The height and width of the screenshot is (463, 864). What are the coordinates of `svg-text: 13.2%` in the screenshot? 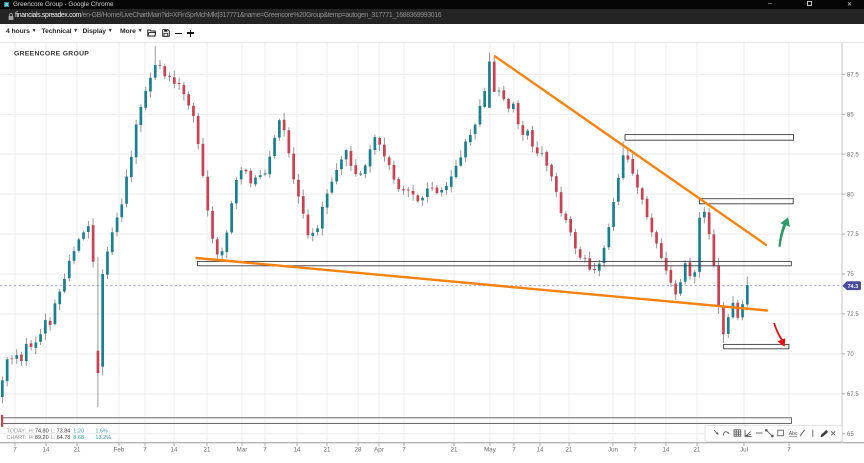 It's located at (103, 438).